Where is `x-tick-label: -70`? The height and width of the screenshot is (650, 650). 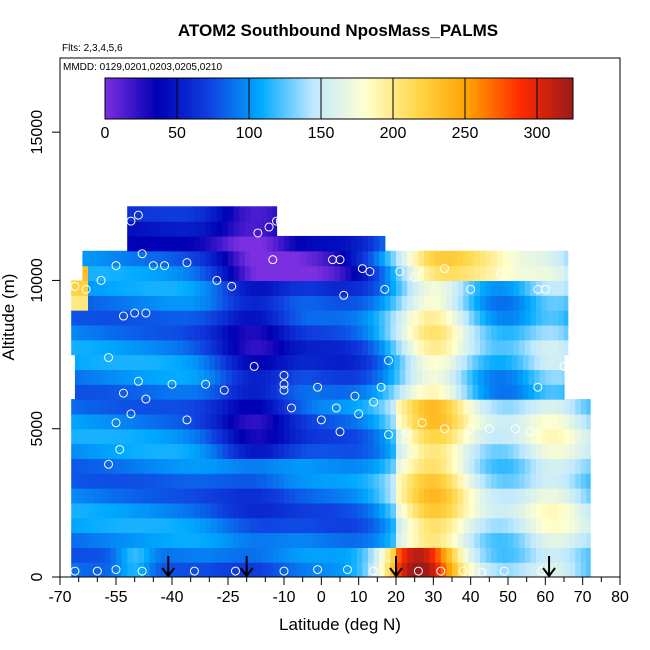 x-tick-label: -70 is located at coordinates (59, 597).